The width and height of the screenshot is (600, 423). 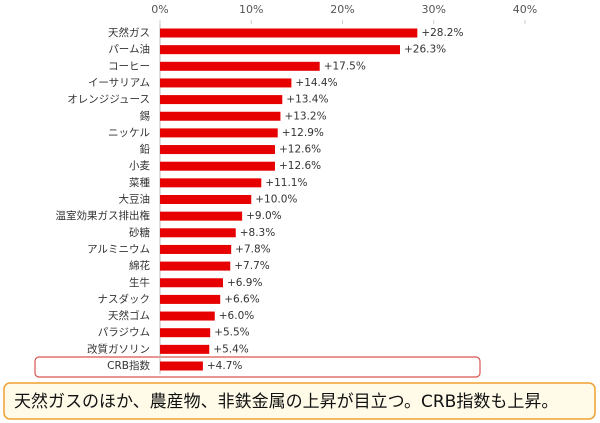 I want to click on category-label: オレンジジュース, so click(x=108, y=100).